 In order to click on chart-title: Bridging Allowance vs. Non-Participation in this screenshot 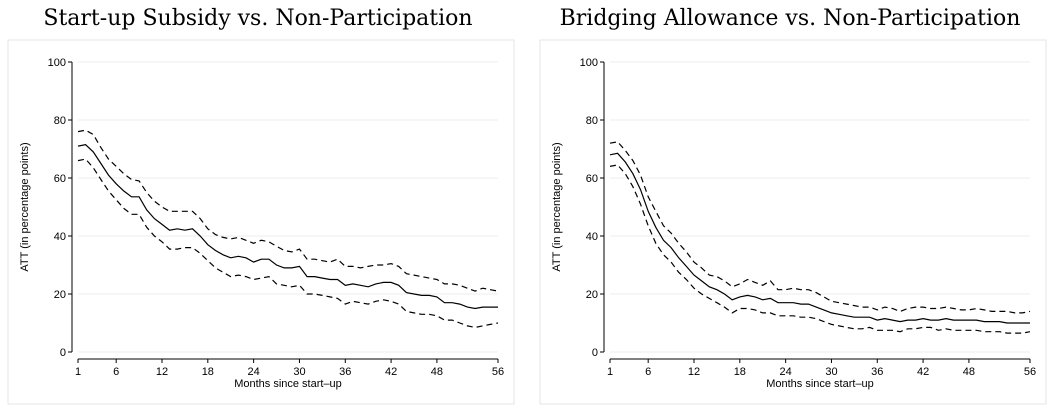, I will do `click(790, 18)`.